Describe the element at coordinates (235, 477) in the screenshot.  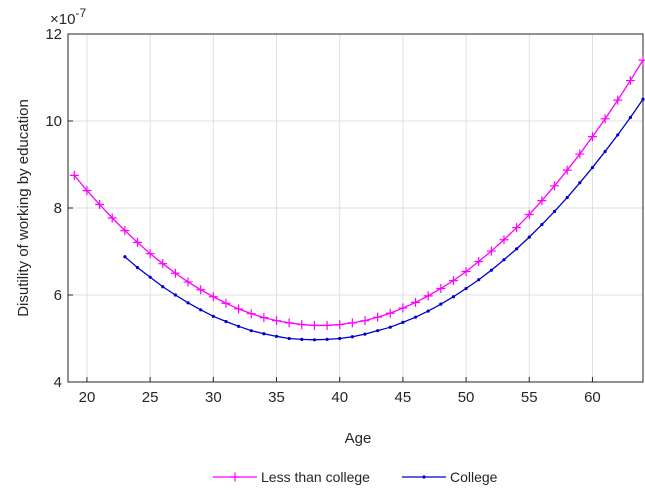
I see `legend-marker` at that location.